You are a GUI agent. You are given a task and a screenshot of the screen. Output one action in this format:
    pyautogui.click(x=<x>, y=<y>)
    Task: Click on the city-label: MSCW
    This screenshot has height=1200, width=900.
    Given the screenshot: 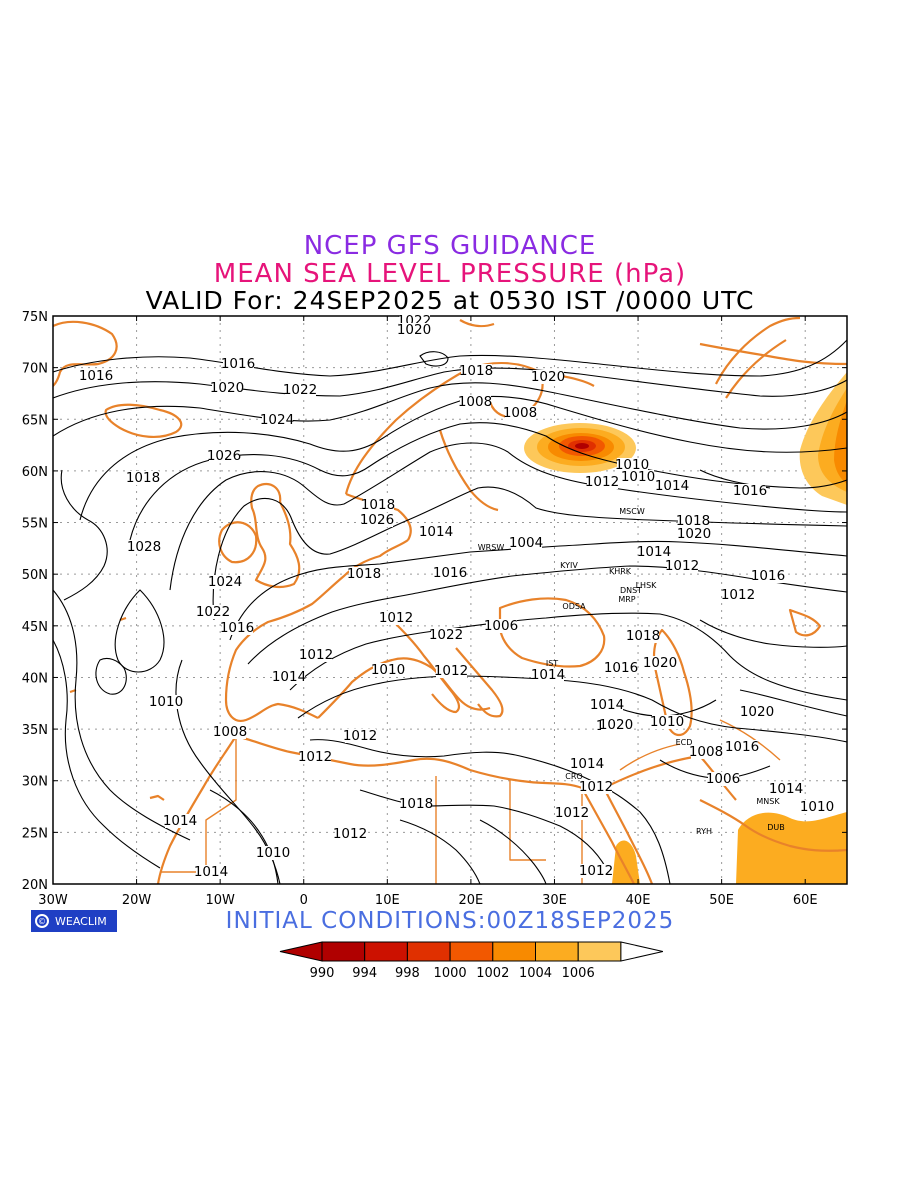 What is the action you would take?
    pyautogui.click(x=632, y=511)
    